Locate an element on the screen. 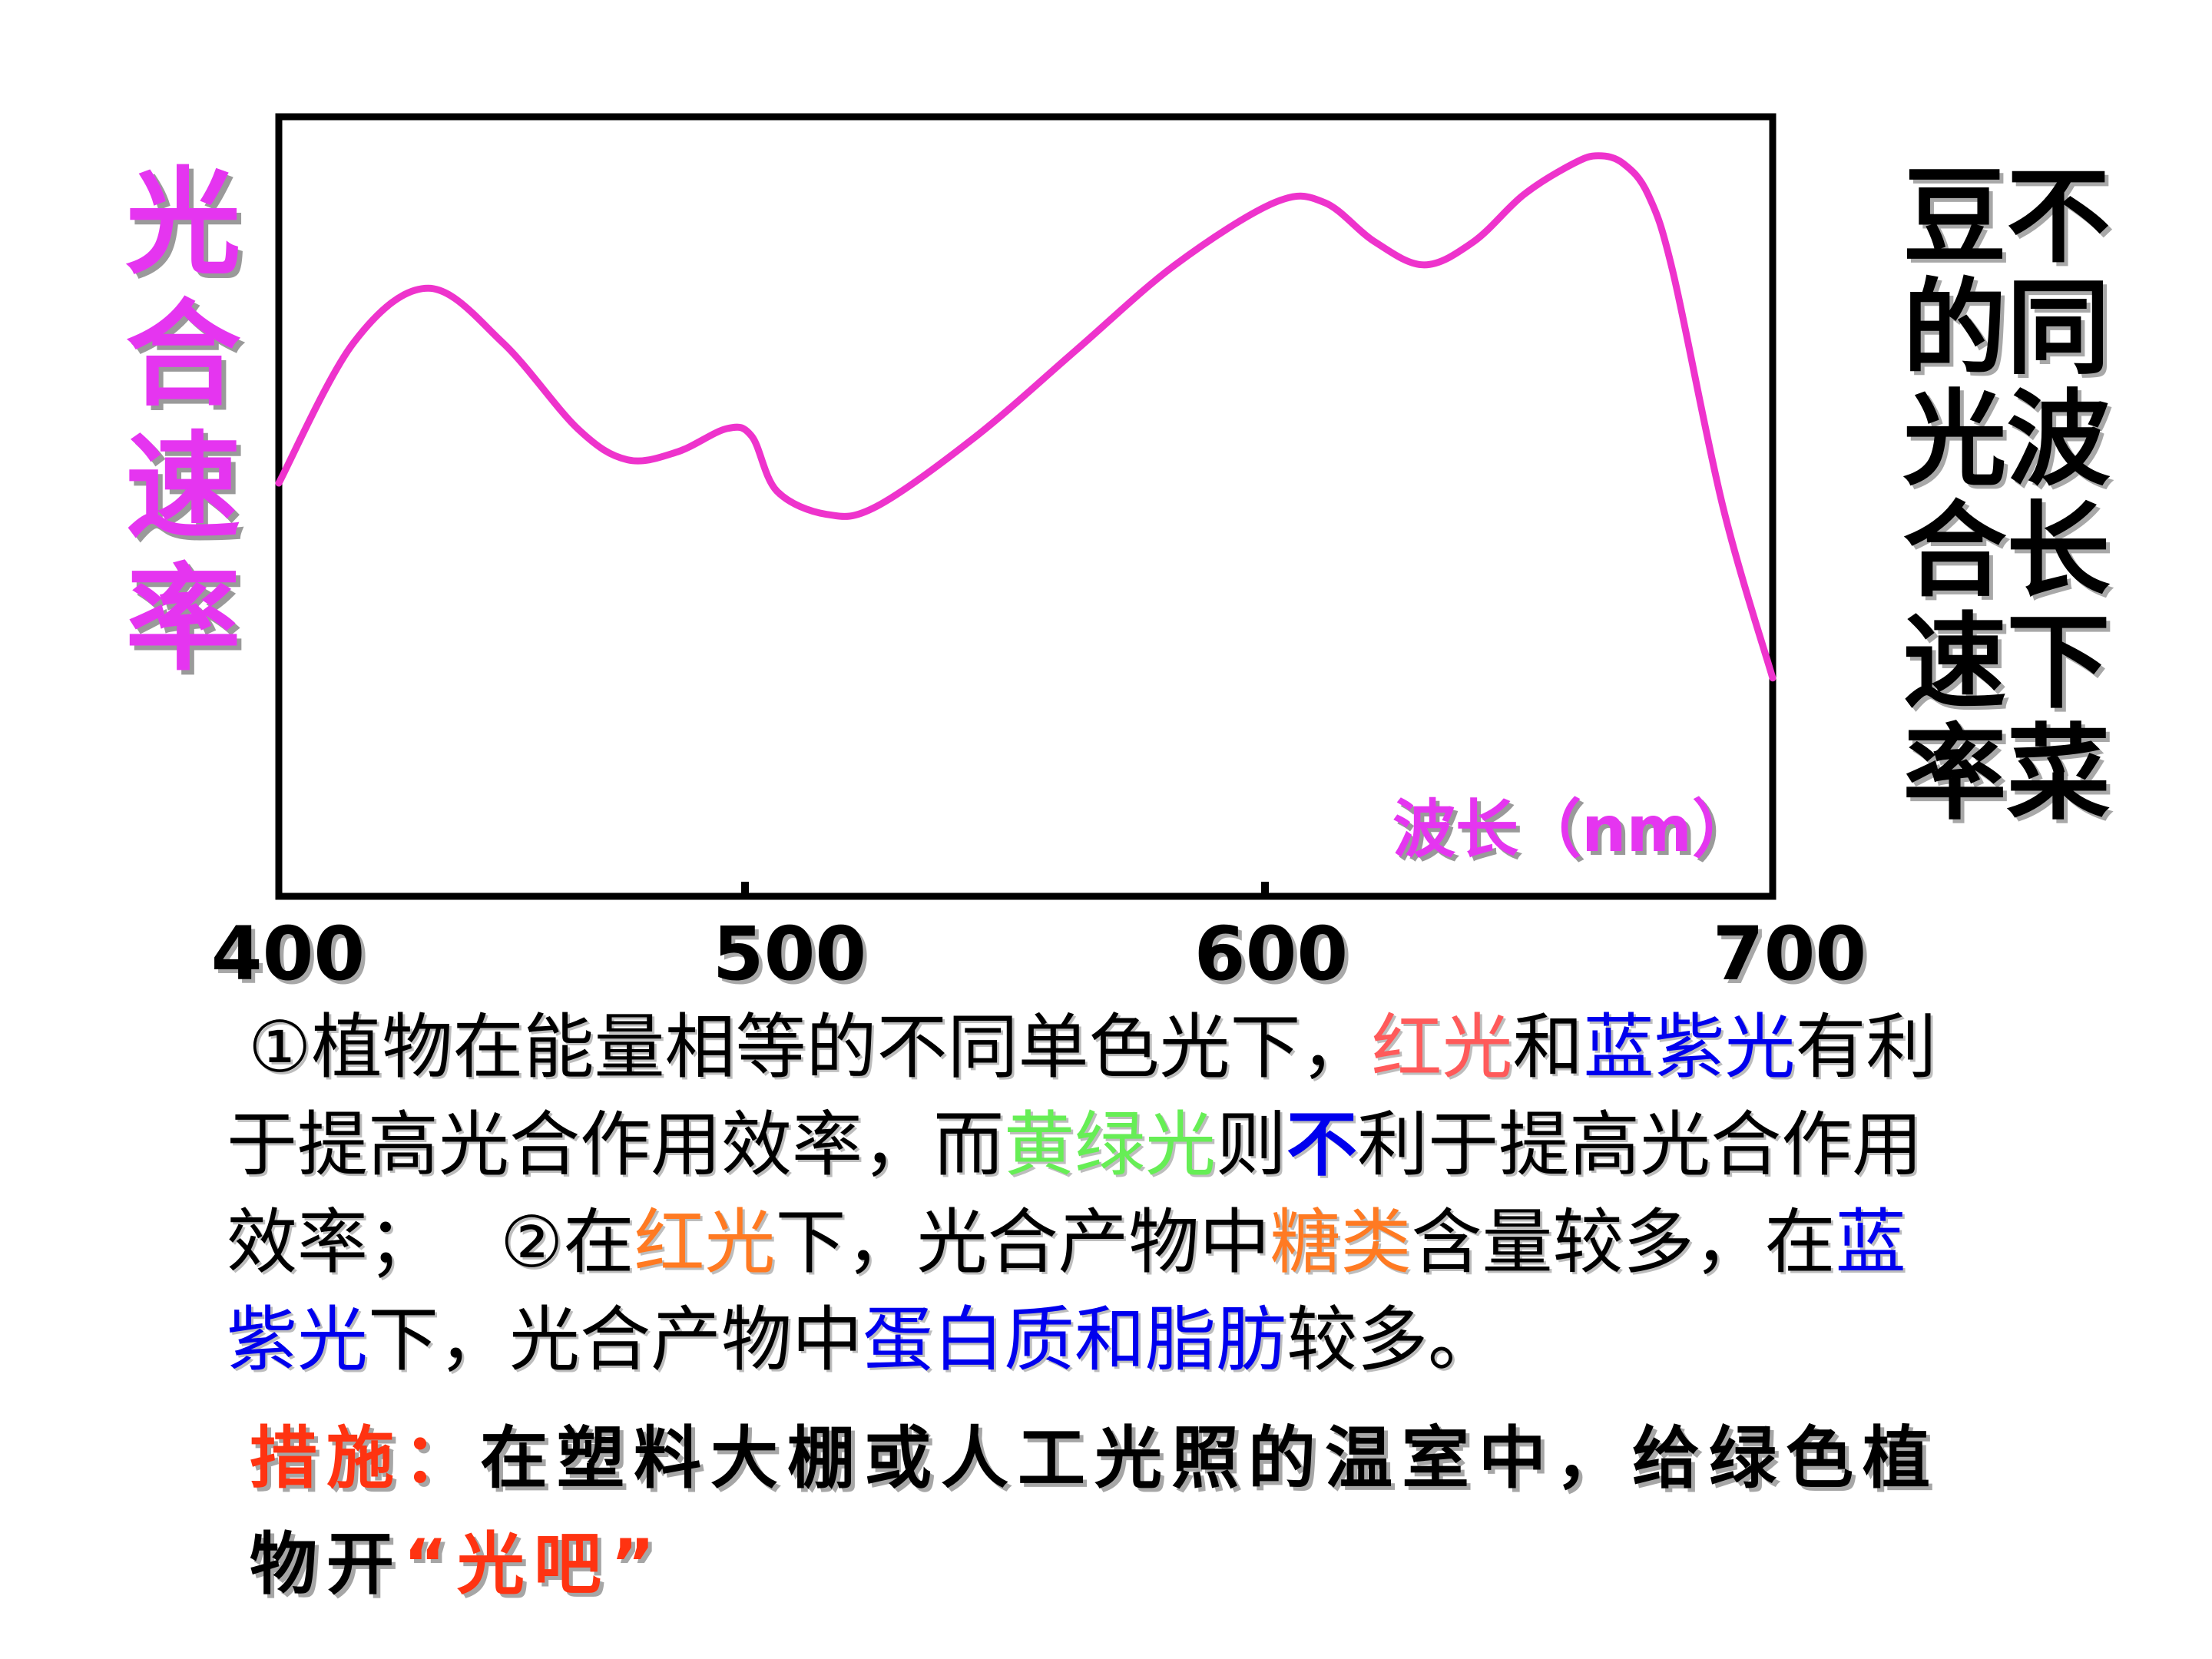 Image resolution: width=2212 pixels, height=1659 pixels. red-light-term: 红光 is located at coordinates (1442, 1047).